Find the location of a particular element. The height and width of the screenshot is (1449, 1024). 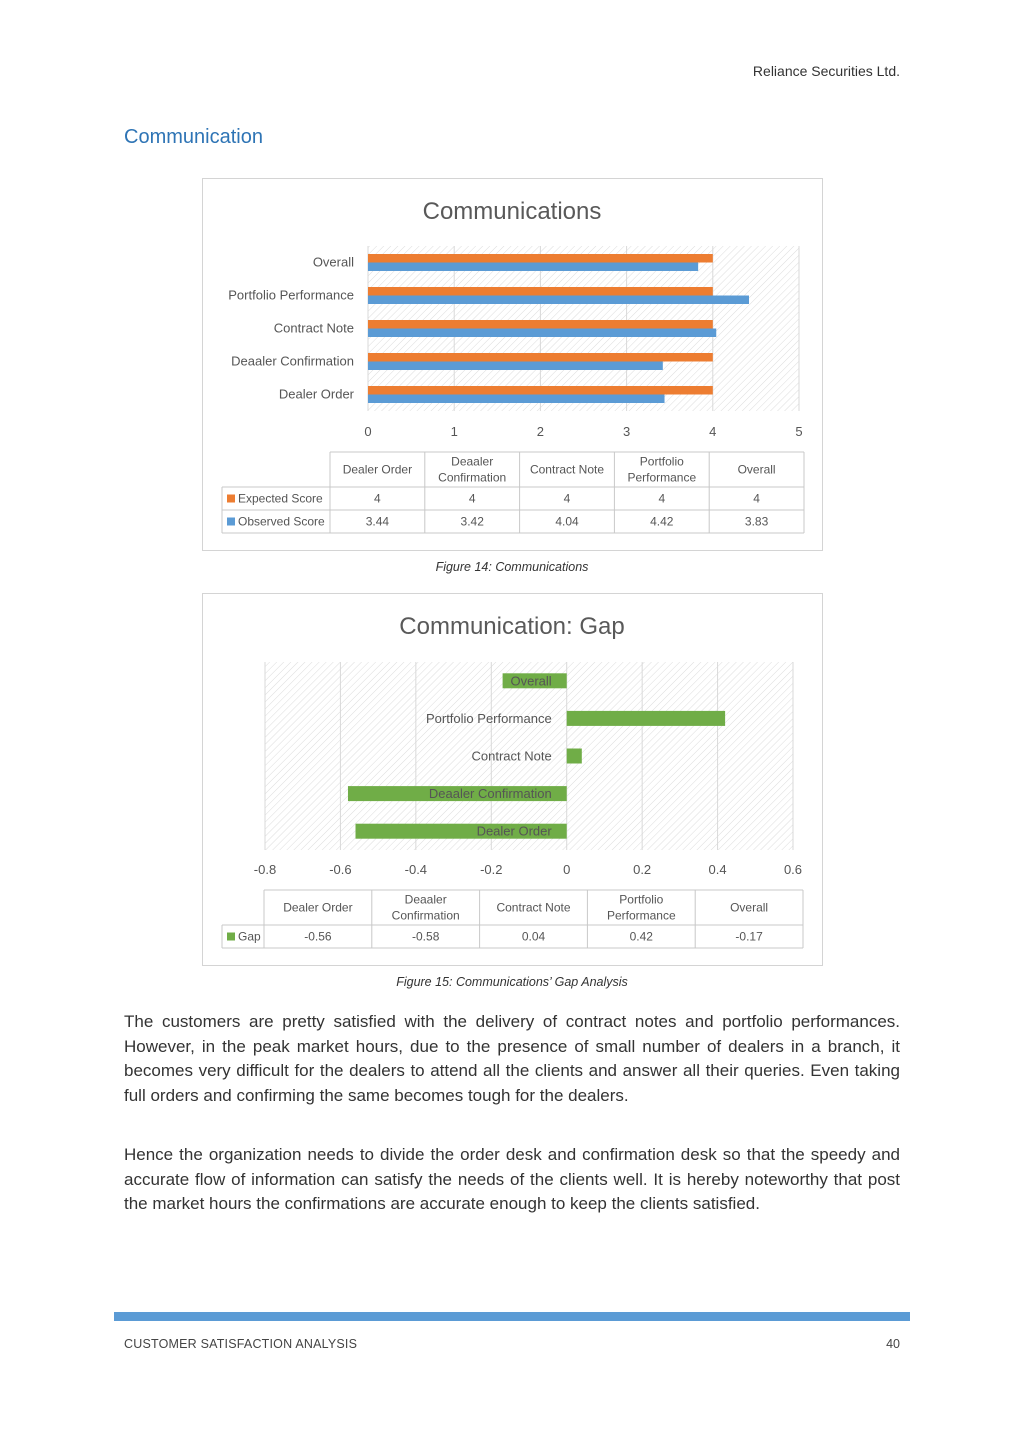

chart2-tick-label: -0.6 is located at coordinates (340, 869).